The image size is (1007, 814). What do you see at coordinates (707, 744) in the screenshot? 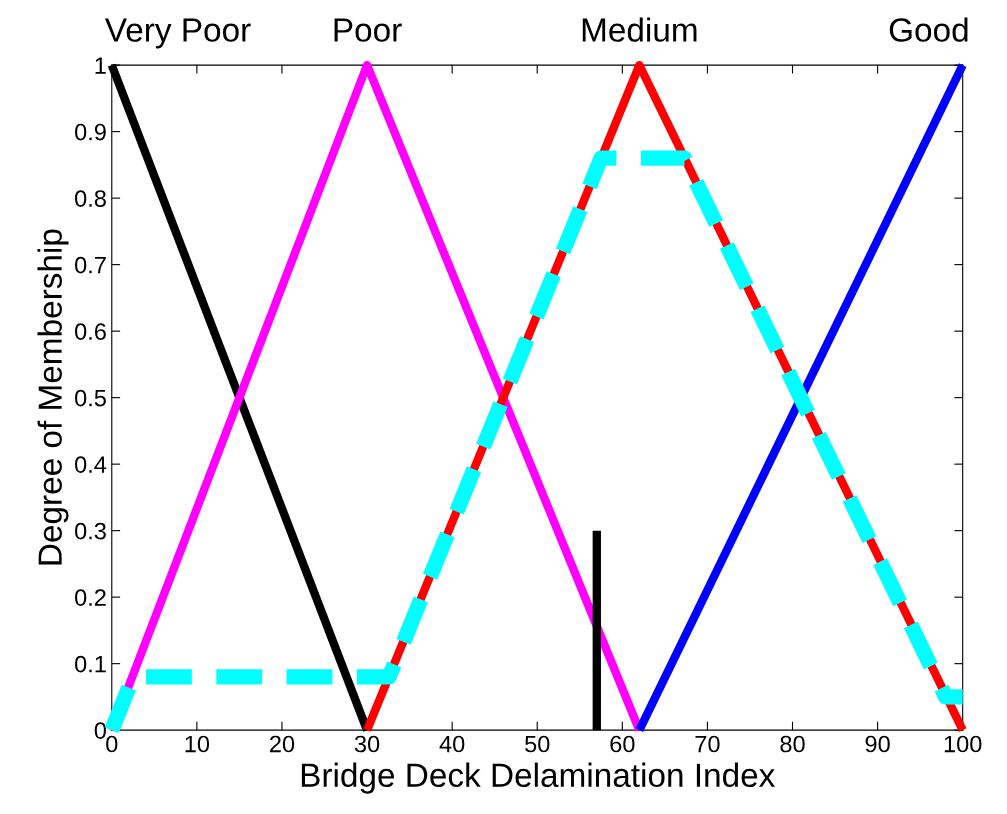
I see `x-tick-label: 70` at bounding box center [707, 744].